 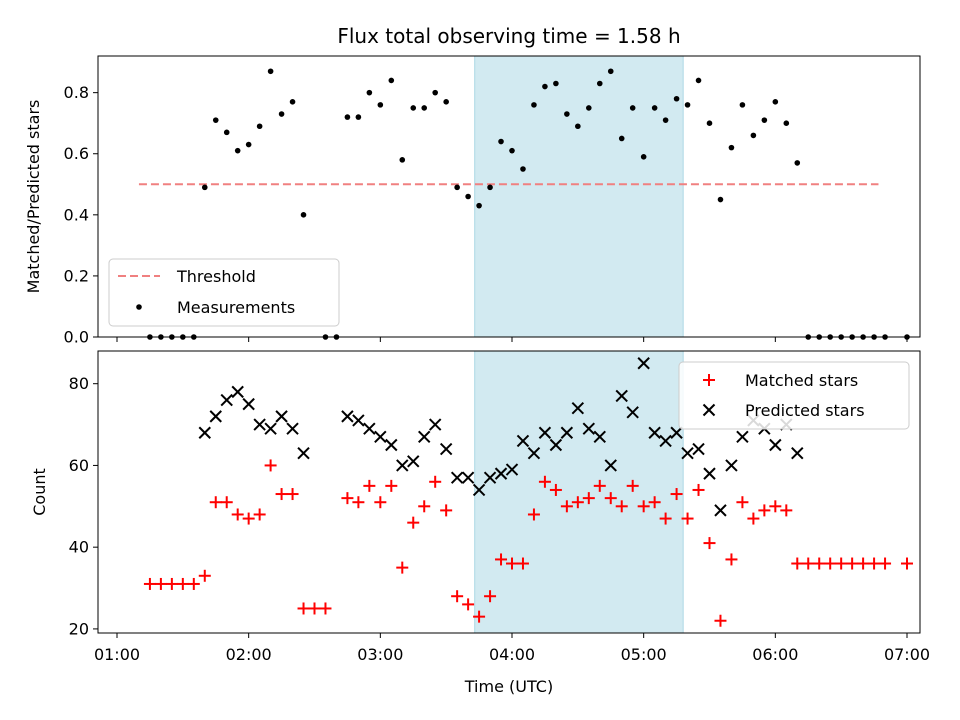 I want to click on bottom-y-axis-label: Count, so click(x=39, y=492).